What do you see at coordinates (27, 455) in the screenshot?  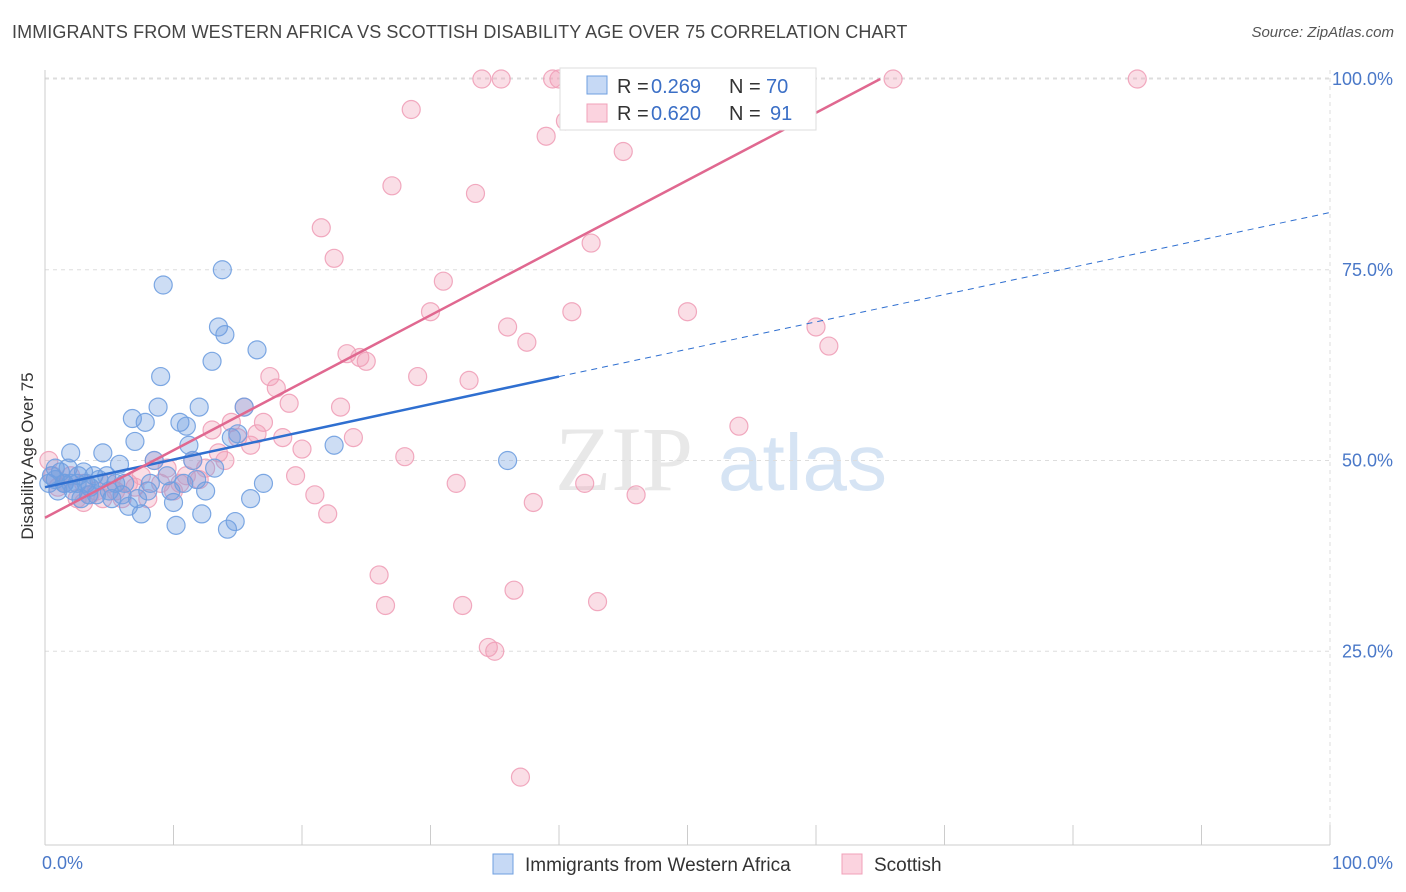 I see `y-axis-label: Disability Age Over 75` at bounding box center [27, 455].